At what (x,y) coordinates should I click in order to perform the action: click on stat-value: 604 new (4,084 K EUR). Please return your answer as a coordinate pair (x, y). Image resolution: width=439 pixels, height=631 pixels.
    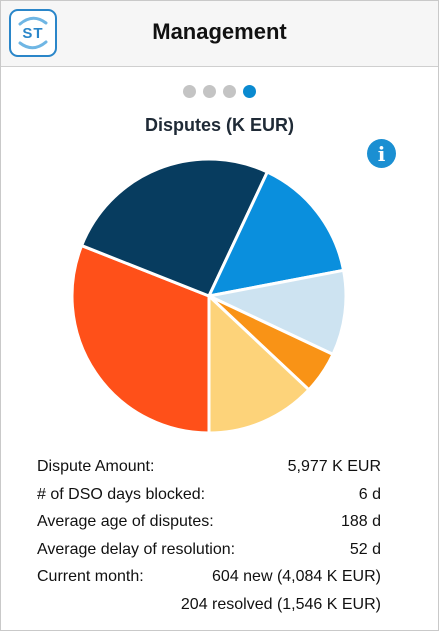
    Looking at the image, I should click on (296, 576).